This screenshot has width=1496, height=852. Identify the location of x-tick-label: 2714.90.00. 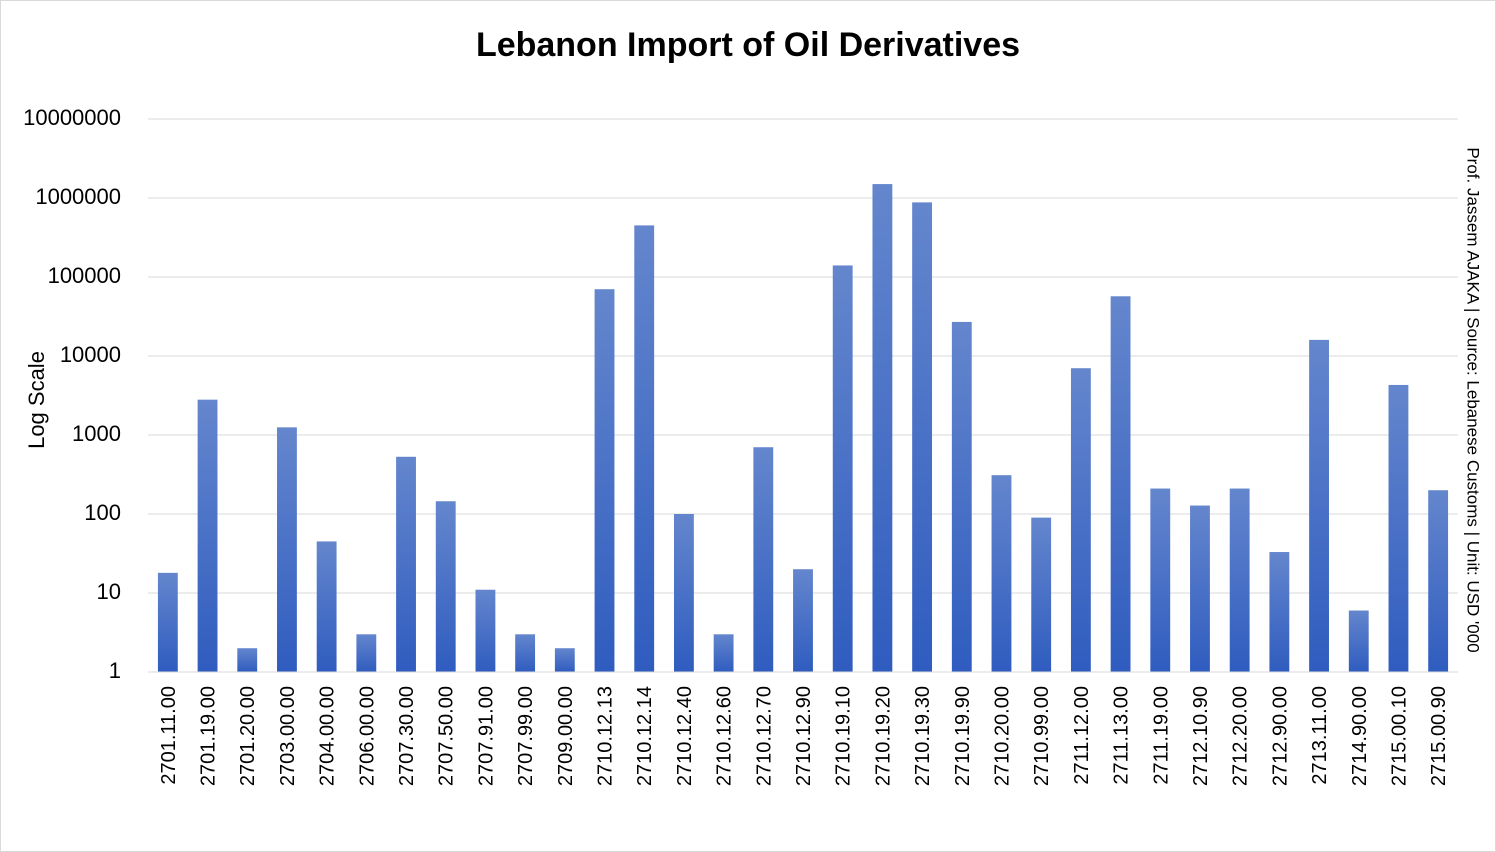
(1360, 736).